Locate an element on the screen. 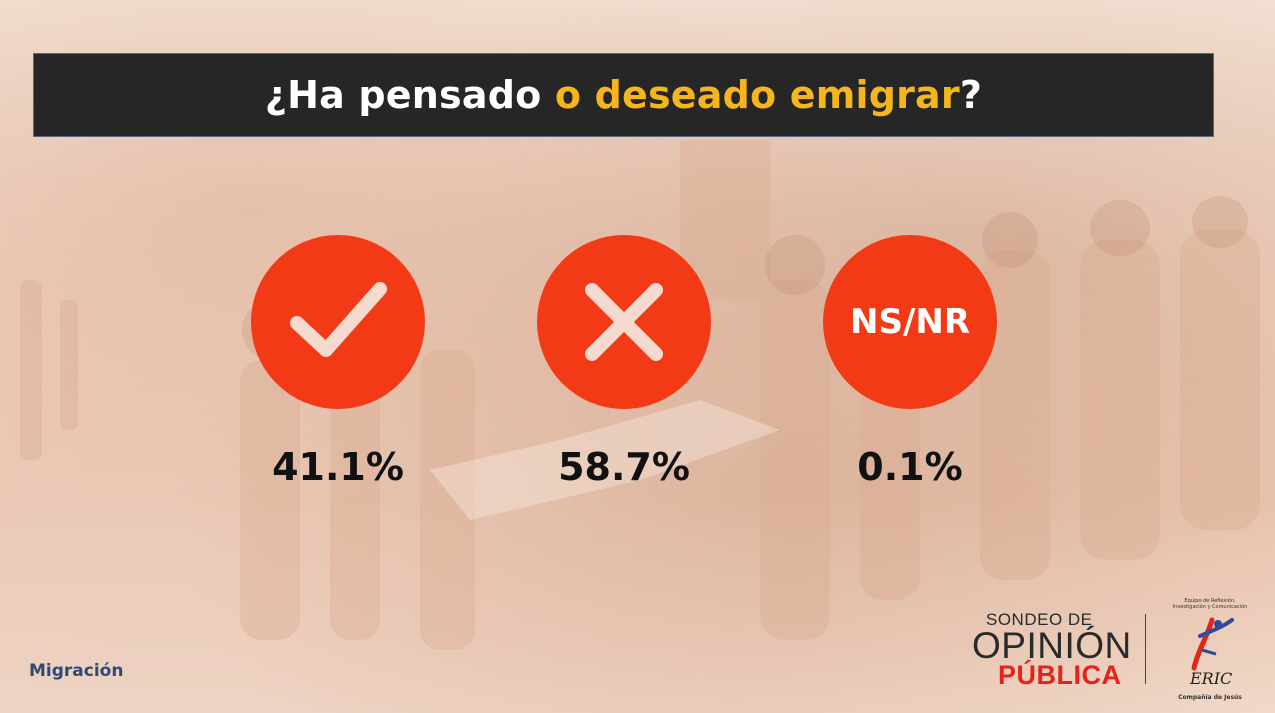 The height and width of the screenshot is (713, 1275). nsnr-circle: NS/NR is located at coordinates (910, 322).